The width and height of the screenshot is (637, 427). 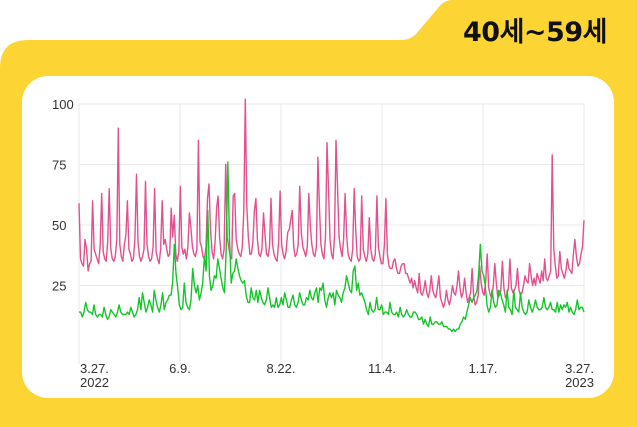 I want to click on x-tick-label: 6.9., so click(x=180, y=368).